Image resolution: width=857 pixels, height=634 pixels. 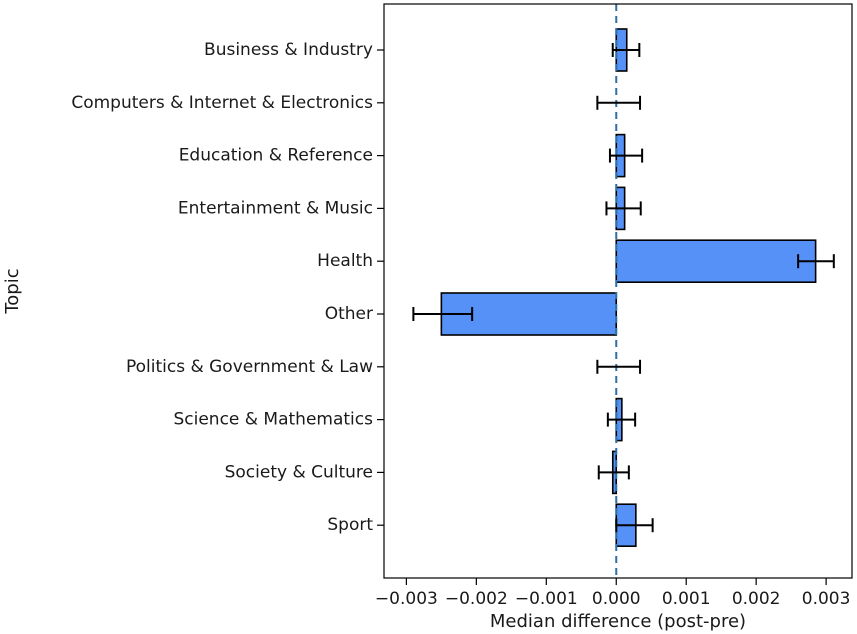 What do you see at coordinates (476, 599) in the screenshot?
I see `x-tick-label: −0.002` at bounding box center [476, 599].